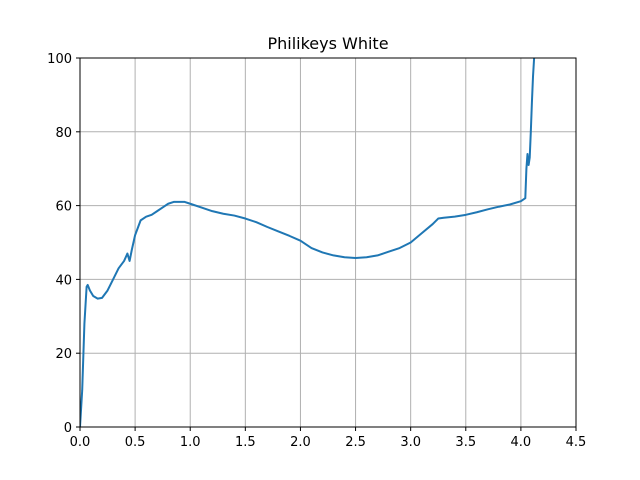 This screenshot has height=480, width=640. Describe the element at coordinates (68, 428) in the screenshot. I see `y-tick-label: 0` at that location.